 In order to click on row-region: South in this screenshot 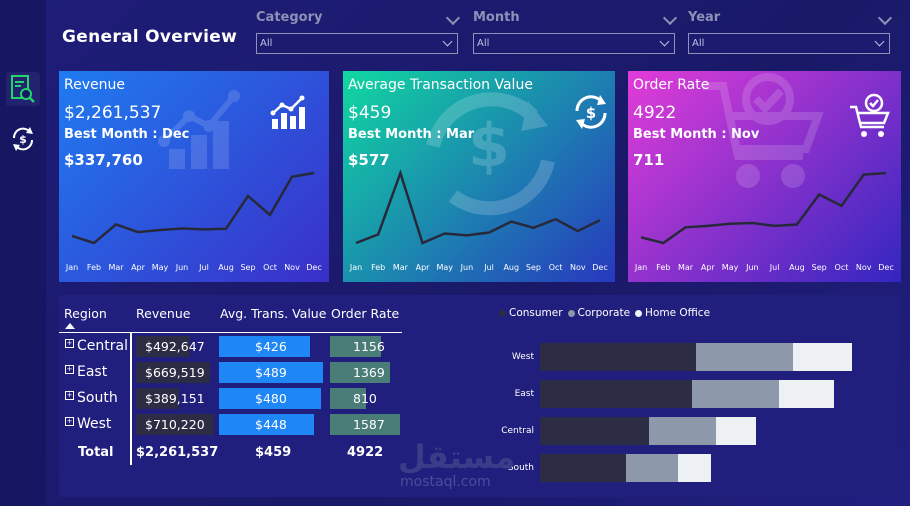, I will do `click(97, 398)`.